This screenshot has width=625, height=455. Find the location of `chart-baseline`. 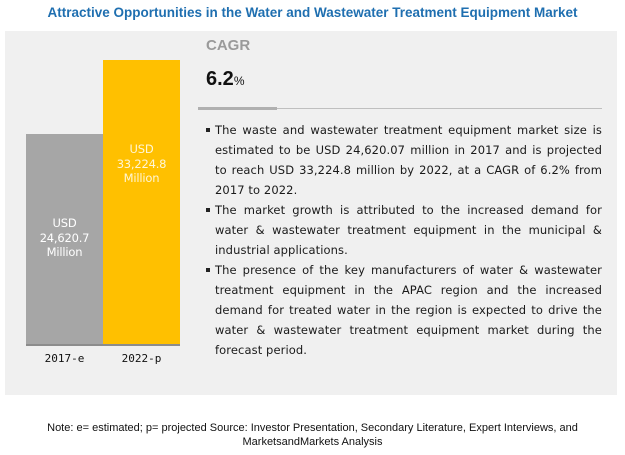

chart-baseline is located at coordinates (103, 345).